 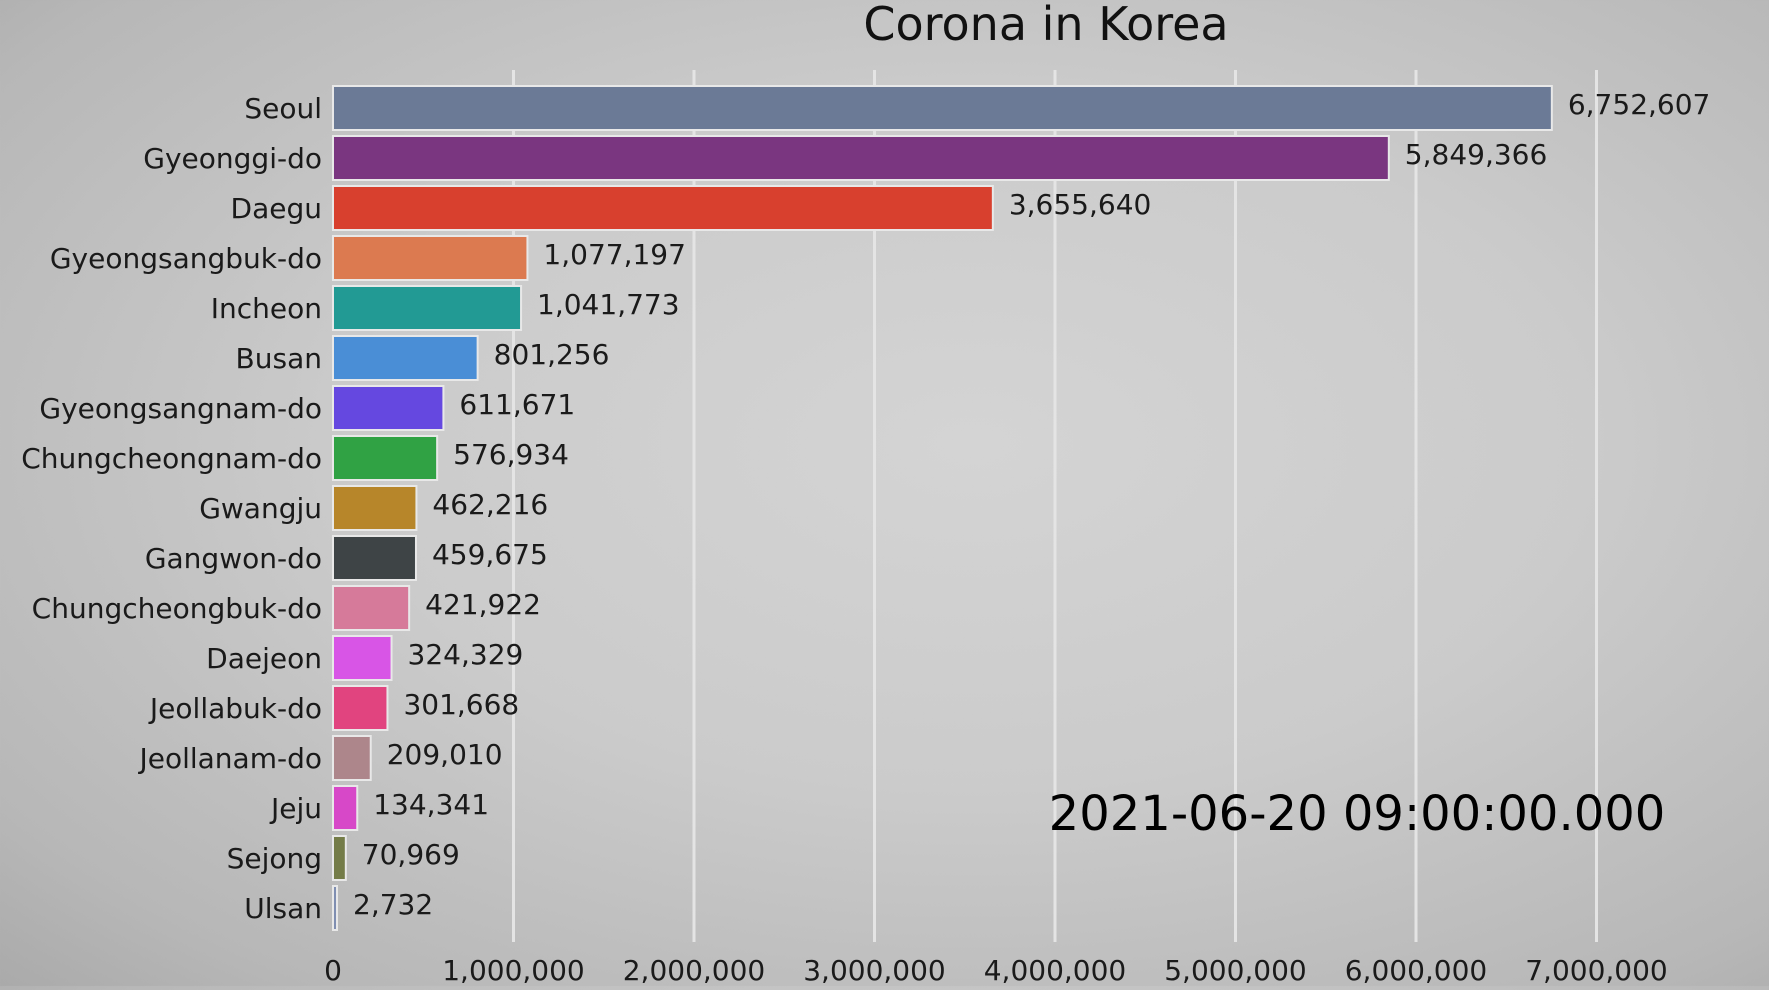 I want to click on category-label: Jeollanam-do, so click(x=229, y=758).